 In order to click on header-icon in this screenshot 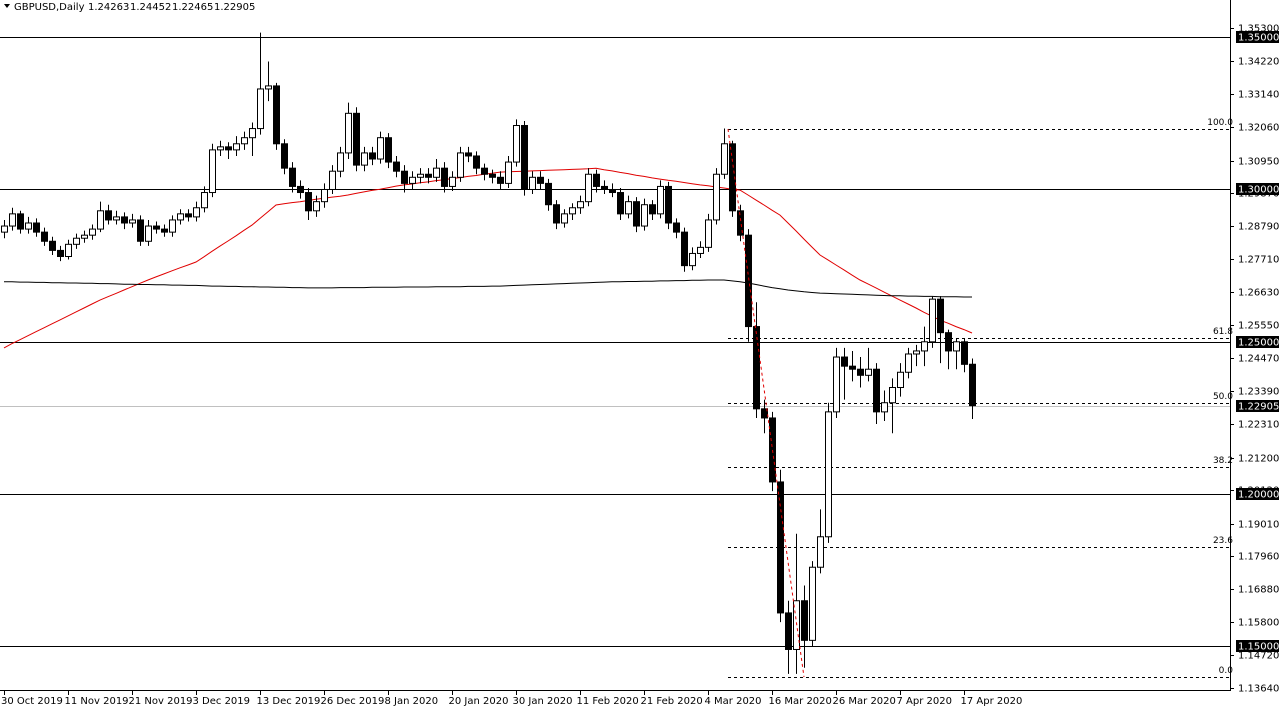, I will do `click(7, 6)`.